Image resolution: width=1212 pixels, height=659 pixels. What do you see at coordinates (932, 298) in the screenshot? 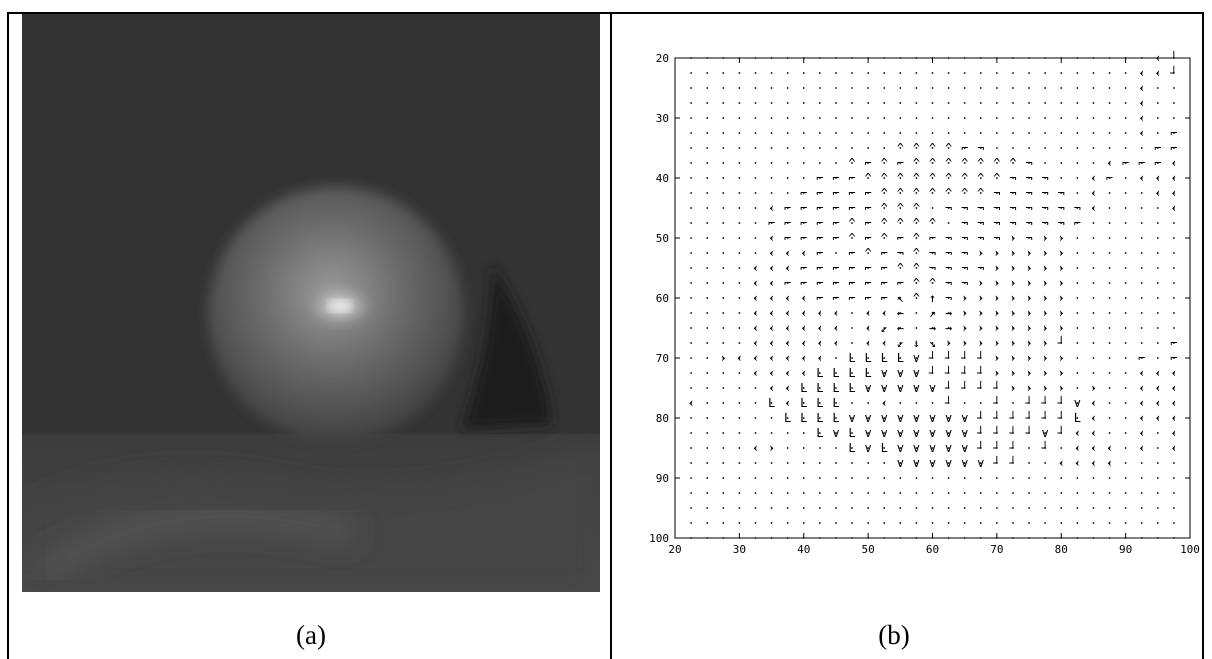
I see `flow-arrow: ↑` at bounding box center [932, 298].